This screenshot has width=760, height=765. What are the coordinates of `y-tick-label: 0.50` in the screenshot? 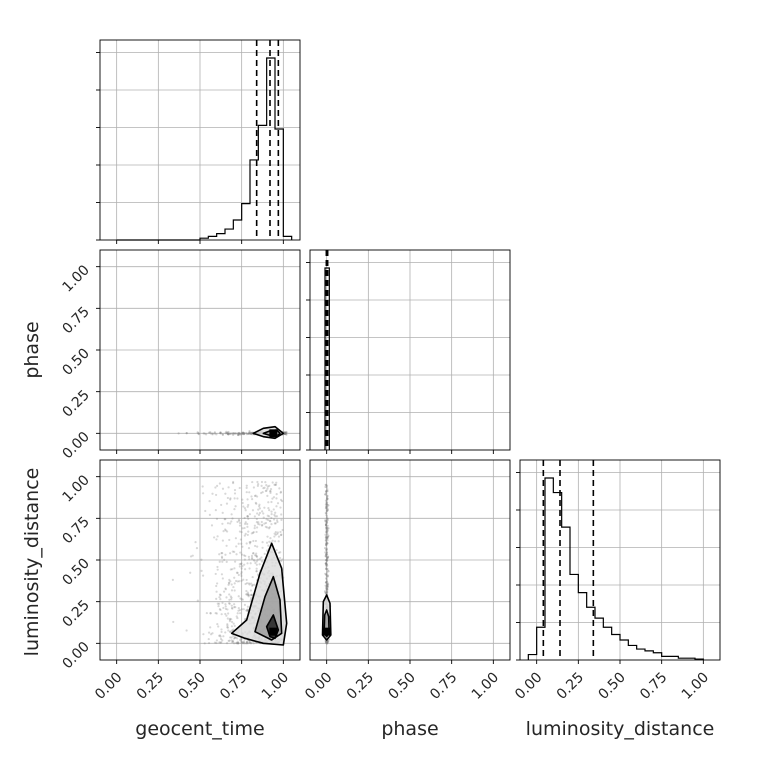 It's located at (75, 572).